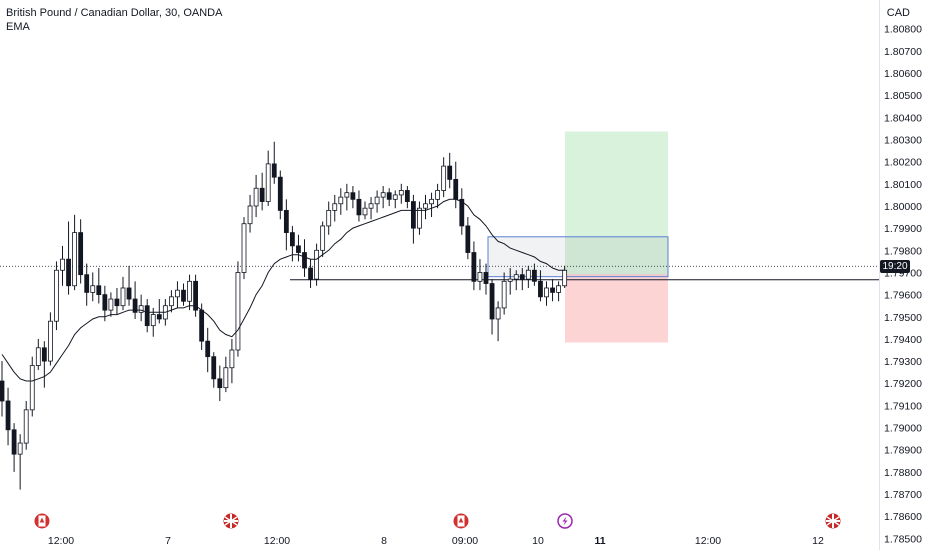  What do you see at coordinates (18, 27) in the screenshot?
I see `ema-indicator-label: EMA` at bounding box center [18, 27].